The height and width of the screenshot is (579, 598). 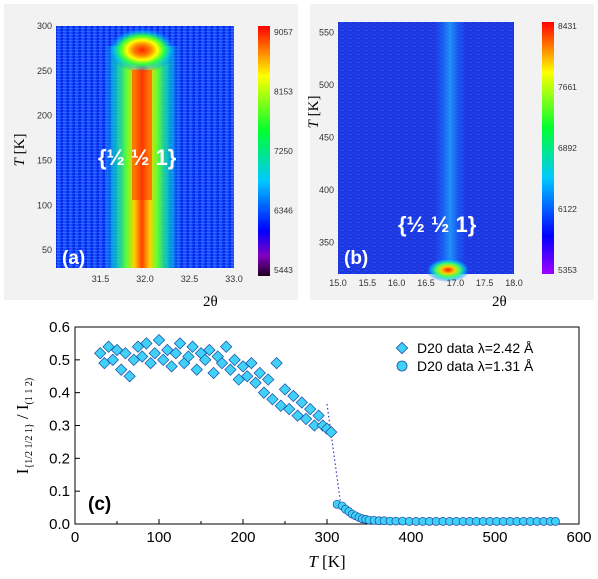 I want to click on panel-b-ylabel: T [K], so click(x=314, y=112).